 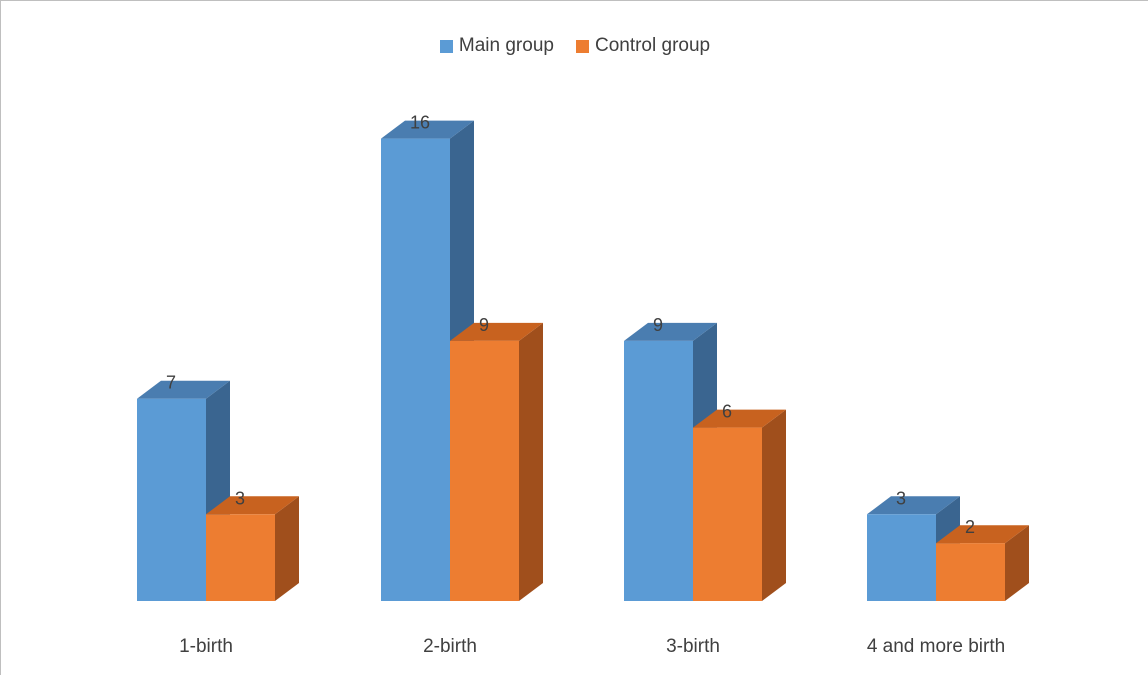 I want to click on category-label-1: 2-birth, so click(x=450, y=646).